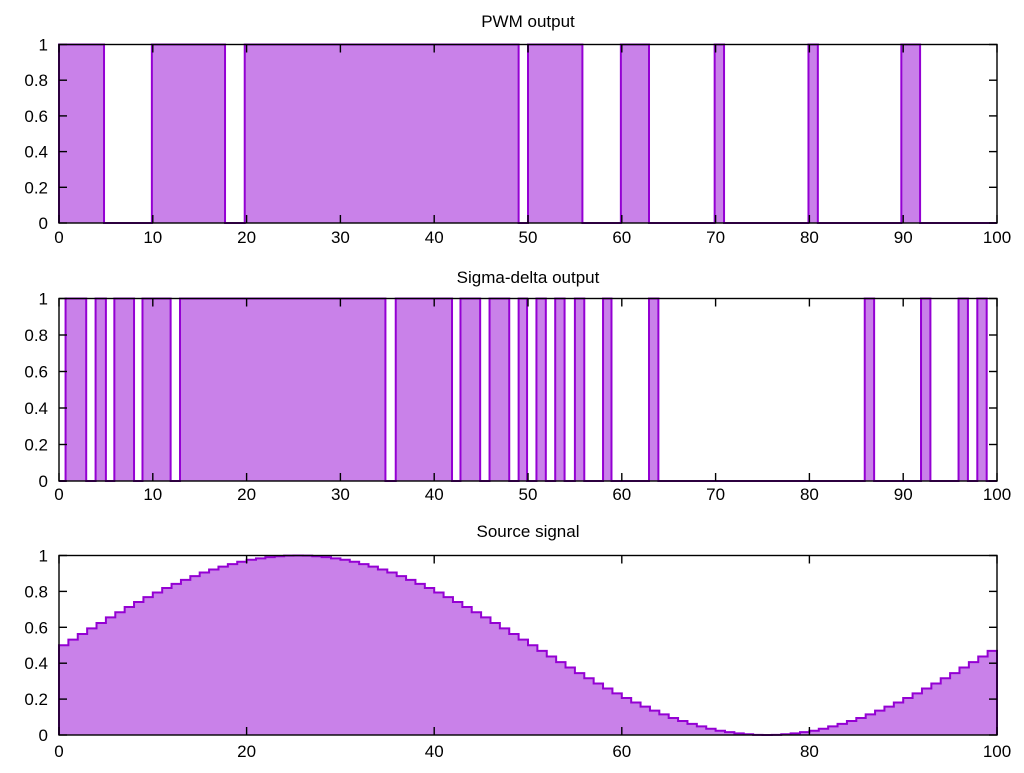 The height and width of the screenshot is (773, 1024). Describe the element at coordinates (528, 21) in the screenshot. I see `chart-title-pwm-output: PWM output` at that location.